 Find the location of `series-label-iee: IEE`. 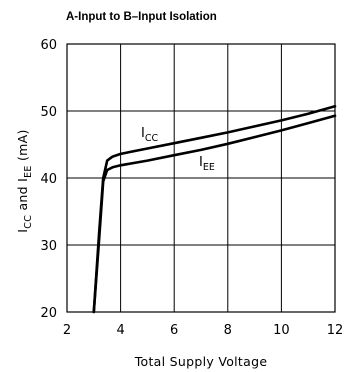

series-label-iee: IEE is located at coordinates (207, 164).